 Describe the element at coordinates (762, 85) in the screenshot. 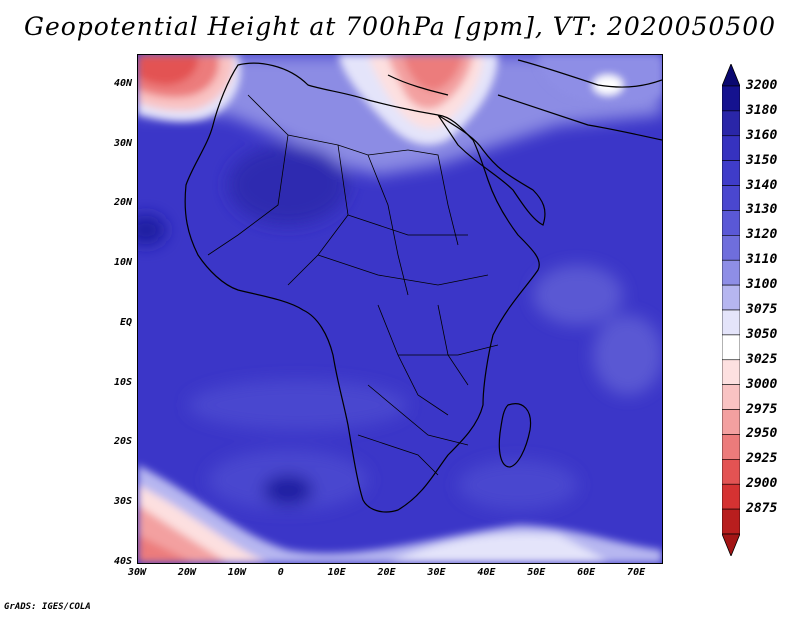

I see `colorbar-label: 3200` at that location.